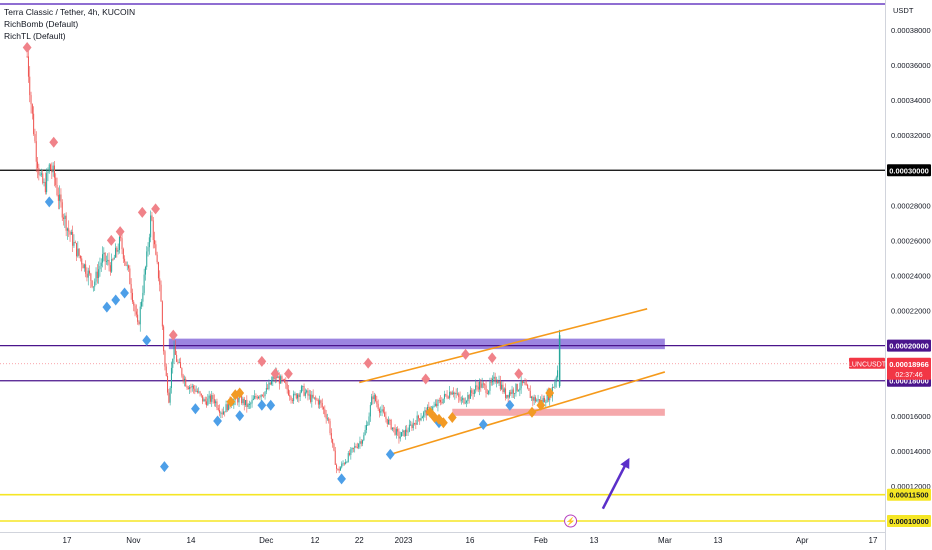  Describe the element at coordinates (35, 36) in the screenshot. I see `indicator-richtl: RichTL (Default)` at that location.